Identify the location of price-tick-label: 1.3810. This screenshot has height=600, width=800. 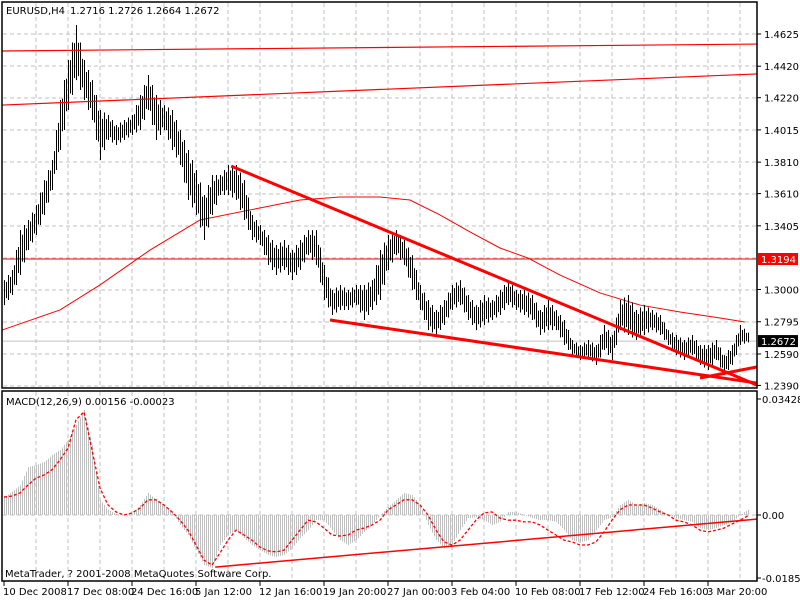
(781, 163).